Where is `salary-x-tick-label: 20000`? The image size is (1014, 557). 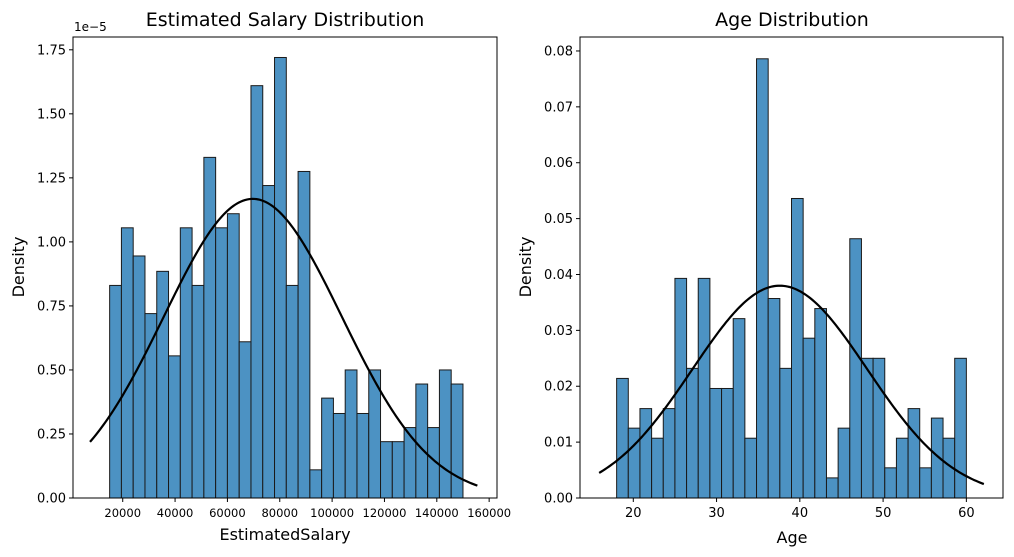
salary-x-tick-label: 20000 is located at coordinates (122, 513).